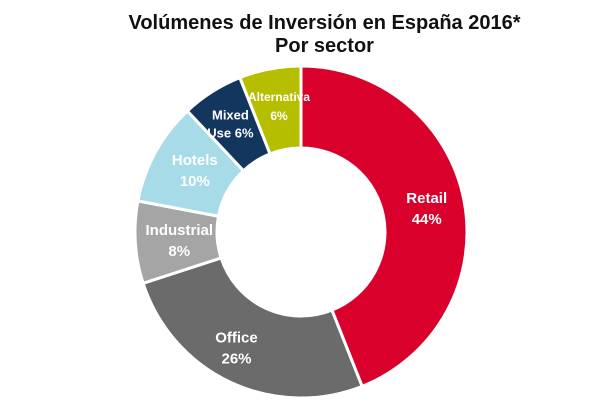 The image size is (593, 408). I want to click on slice-label-office: Office 26%, so click(236, 349).